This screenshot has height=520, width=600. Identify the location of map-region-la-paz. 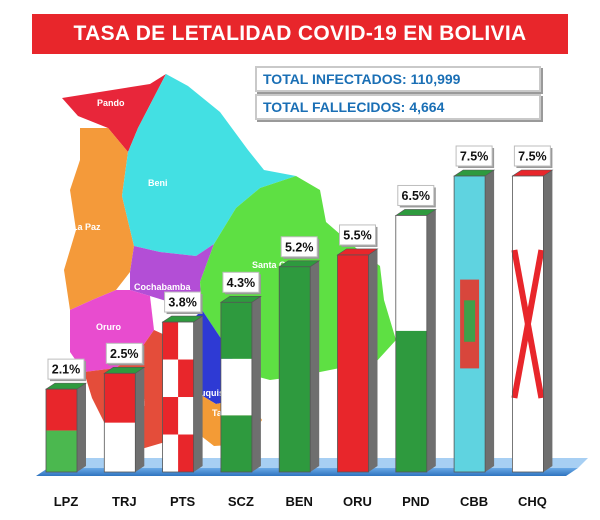
(99, 219).